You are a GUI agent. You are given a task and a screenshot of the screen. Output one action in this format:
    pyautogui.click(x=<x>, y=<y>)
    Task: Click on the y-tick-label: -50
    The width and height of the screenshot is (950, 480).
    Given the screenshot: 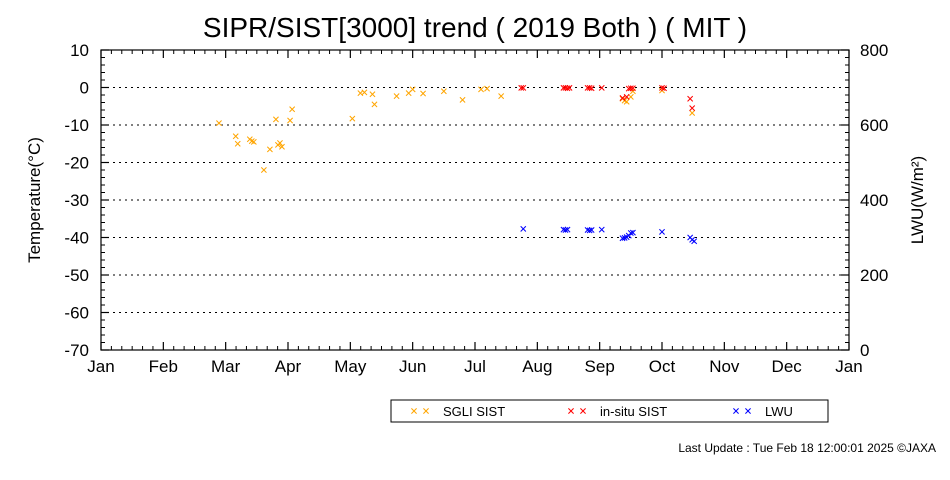 What is the action you would take?
    pyautogui.click(x=76, y=275)
    